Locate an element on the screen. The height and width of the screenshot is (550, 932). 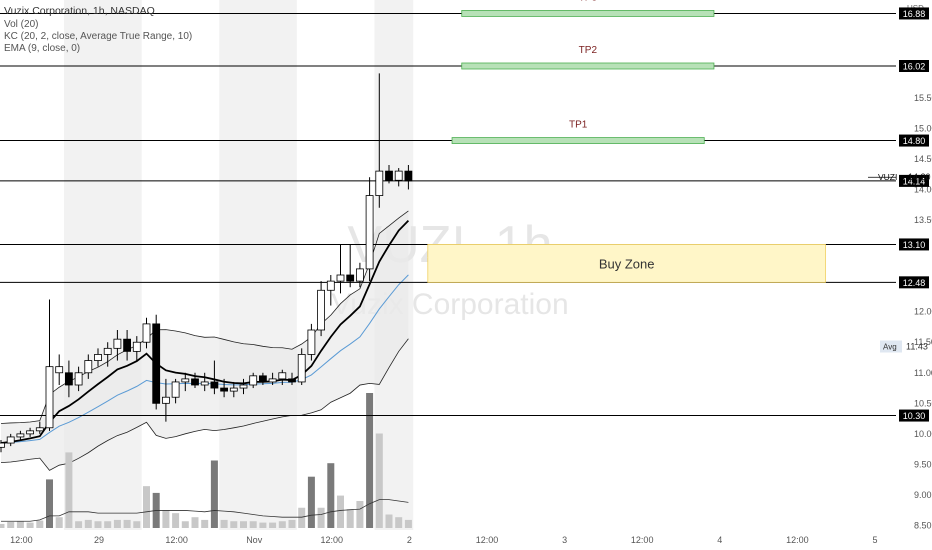
y-tick-label-2: 14.50 is located at coordinates (923, 159).